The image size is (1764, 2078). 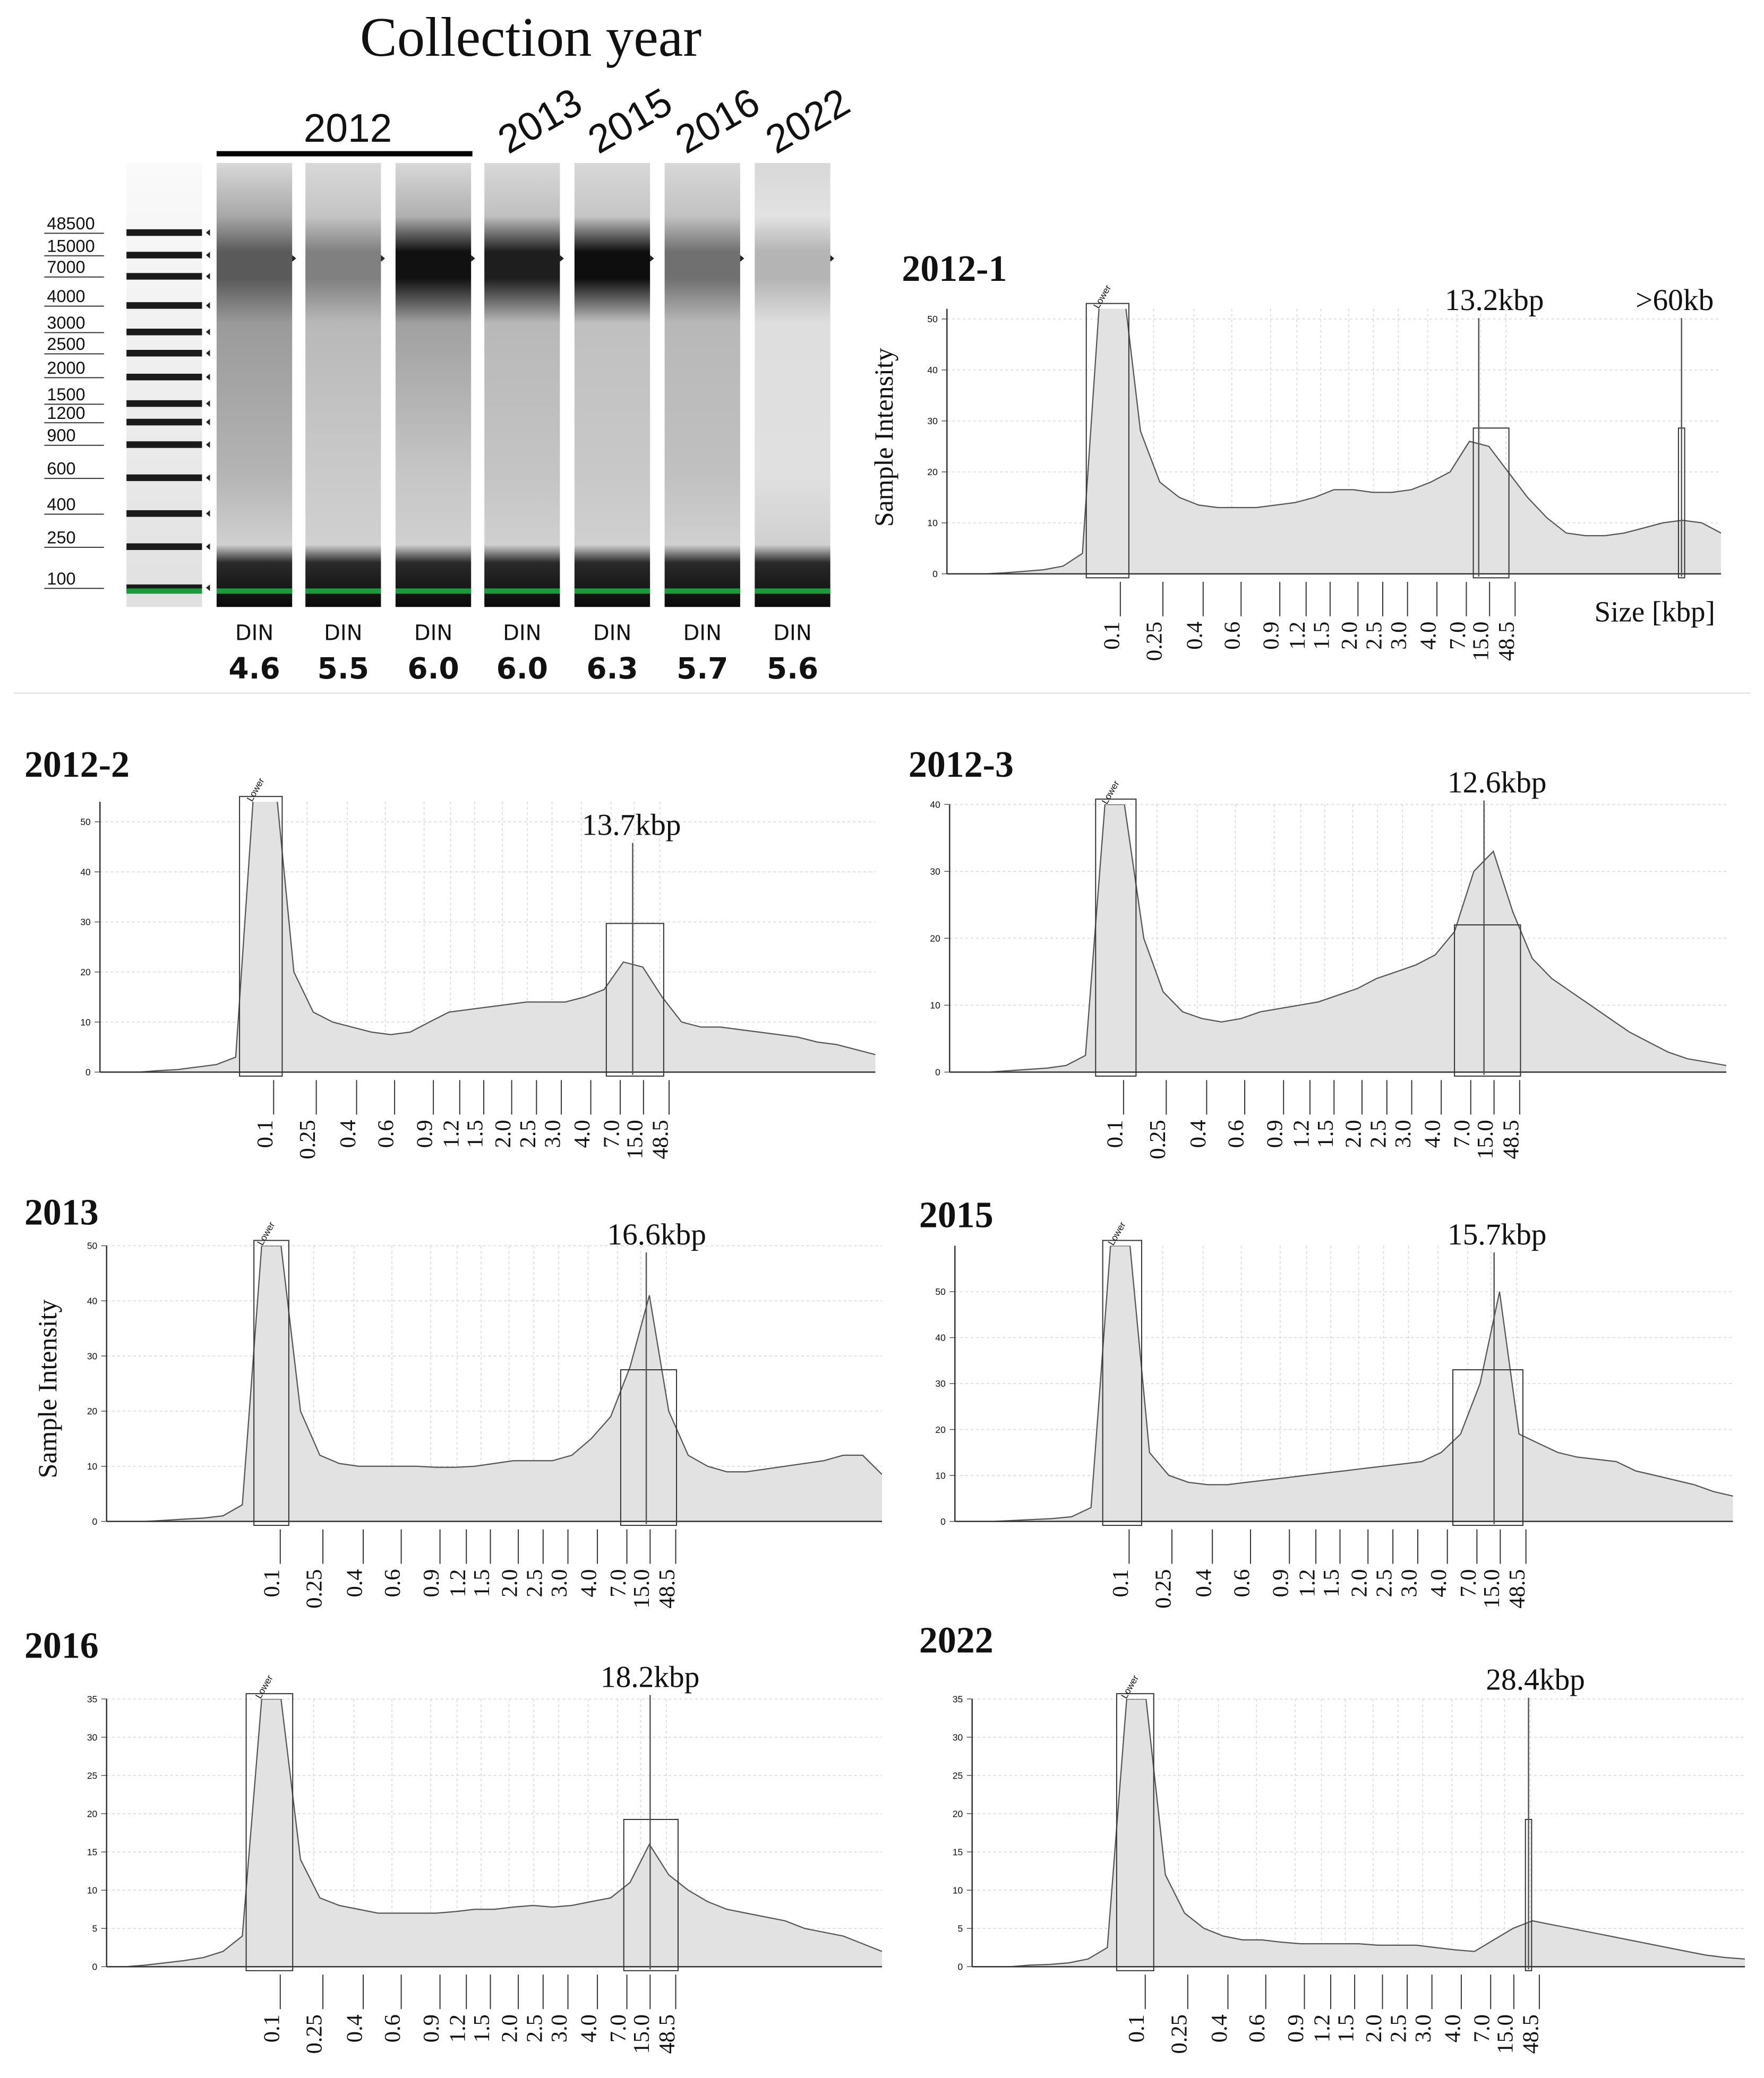 I want to click on din-value: 6.3, so click(x=612, y=668).